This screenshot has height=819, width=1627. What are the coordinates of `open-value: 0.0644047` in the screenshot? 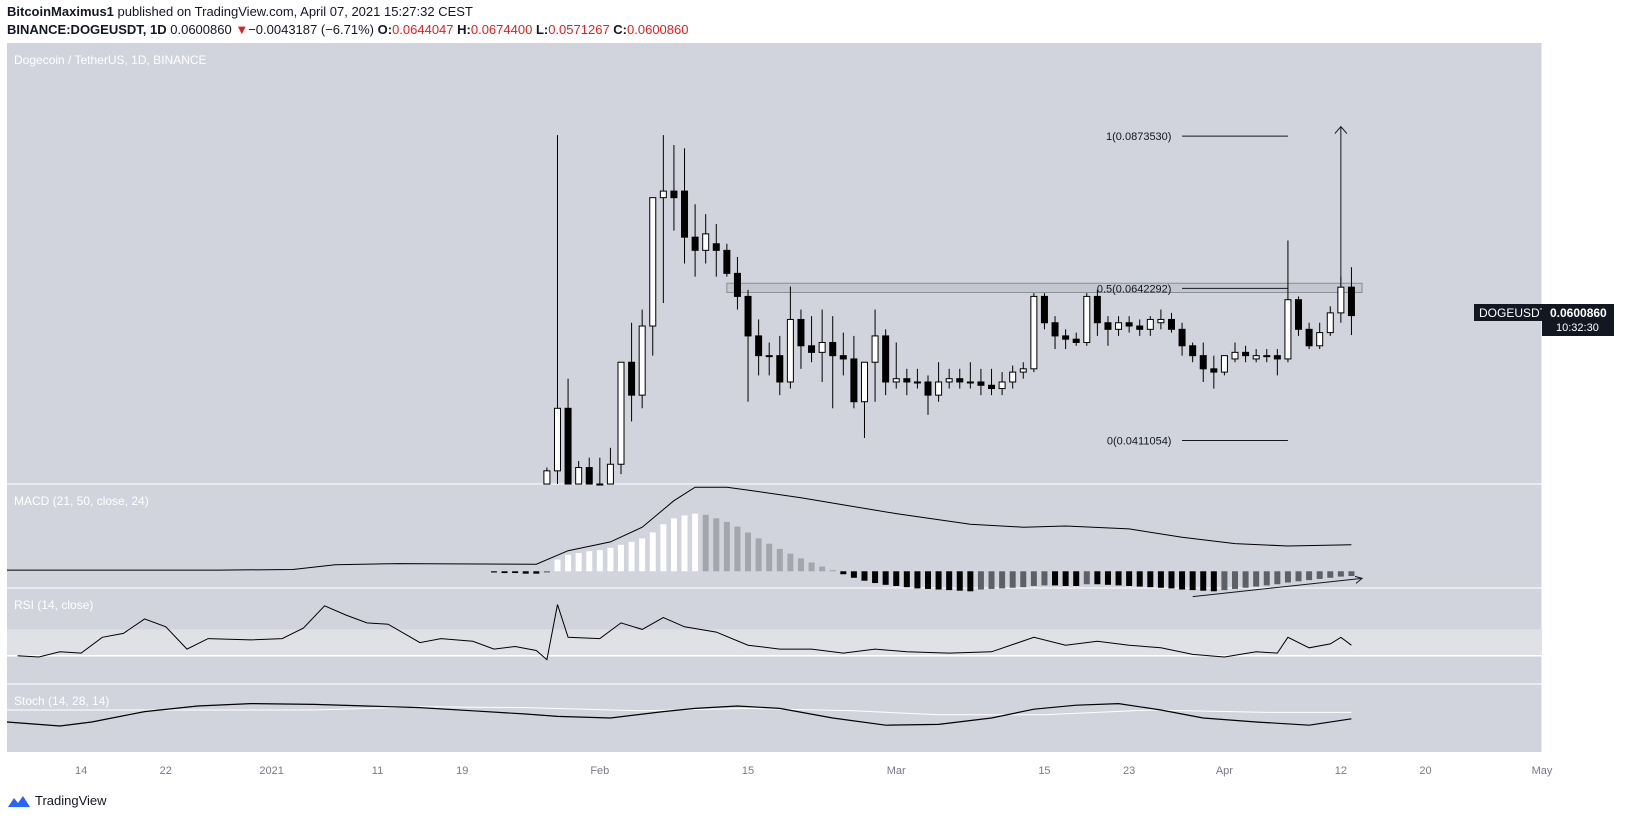 It's located at (423, 29).